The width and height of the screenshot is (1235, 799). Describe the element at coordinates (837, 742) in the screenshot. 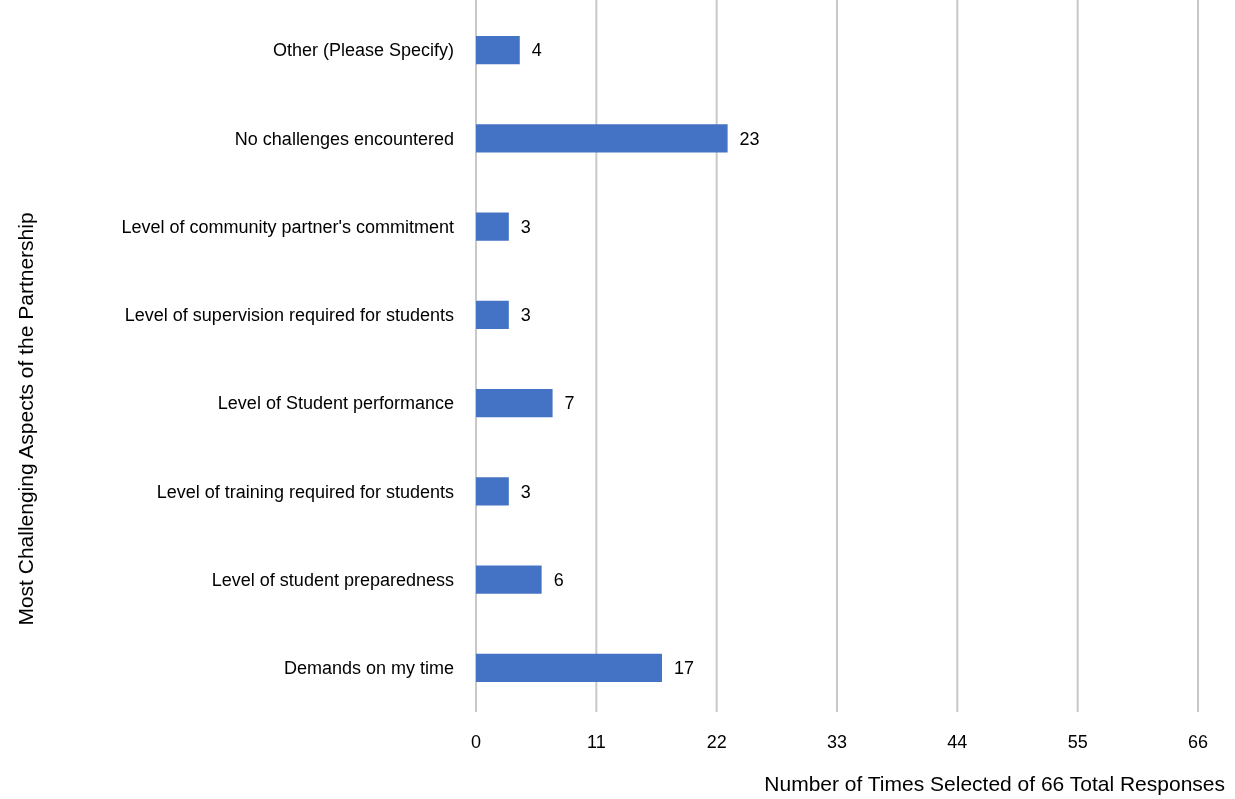

I see `x-tick-label: 33` at that location.